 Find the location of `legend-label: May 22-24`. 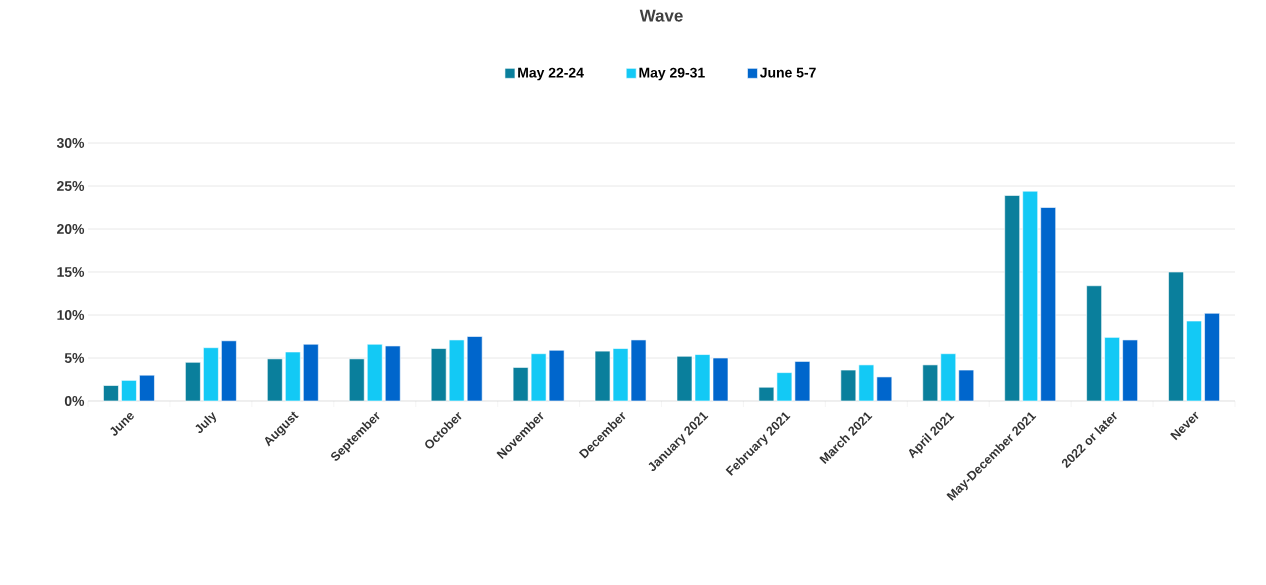

legend-label: May 22-24 is located at coordinates (551, 74).